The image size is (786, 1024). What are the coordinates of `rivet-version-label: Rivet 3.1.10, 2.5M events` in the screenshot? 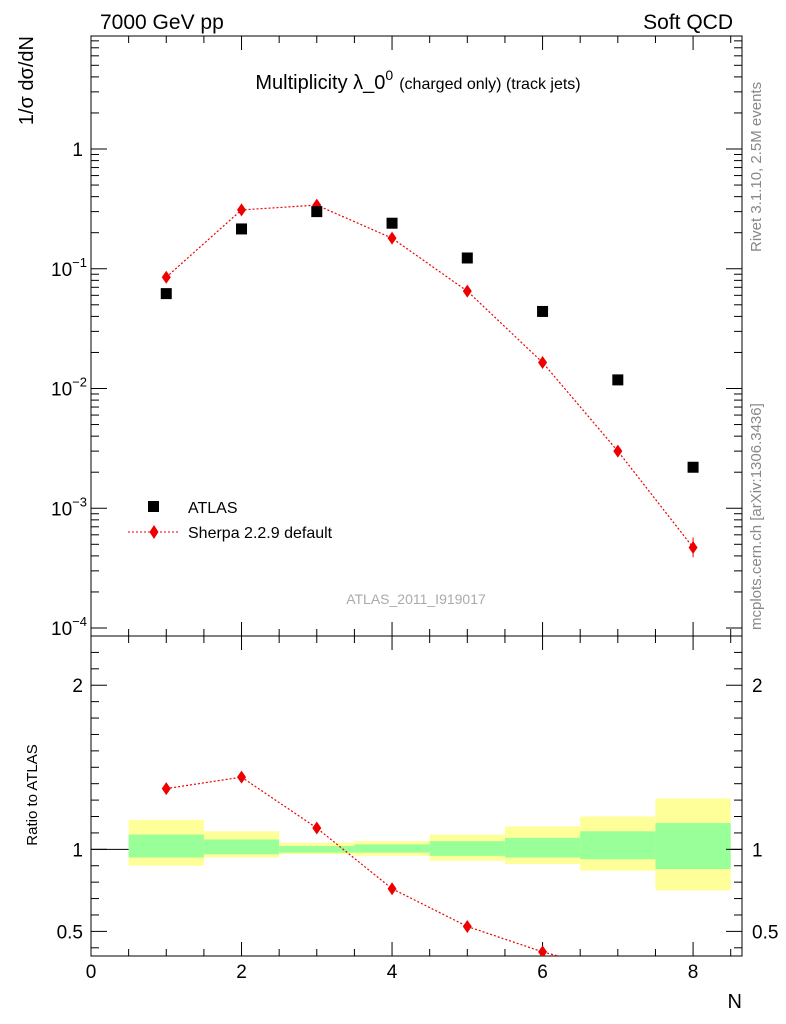 It's located at (756, 167).